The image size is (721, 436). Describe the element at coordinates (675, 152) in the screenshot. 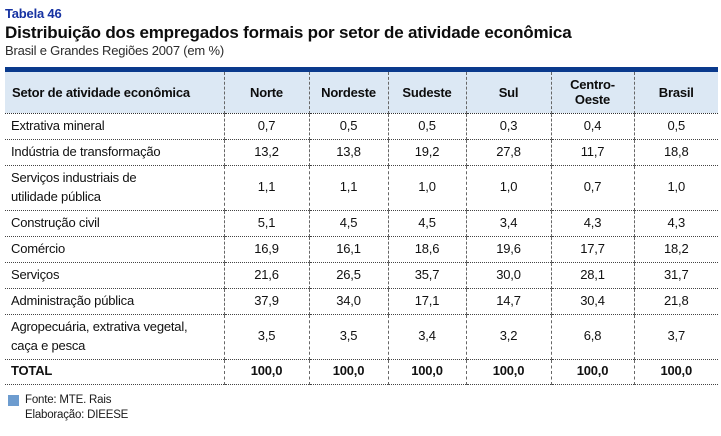

I see `table-cell: 18,8` at that location.